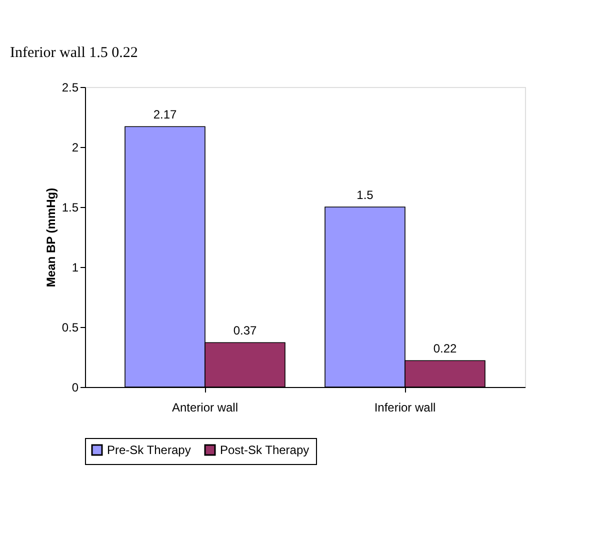 This screenshot has width=600, height=554. I want to click on y-tick-label: 0.5, so click(70, 327).